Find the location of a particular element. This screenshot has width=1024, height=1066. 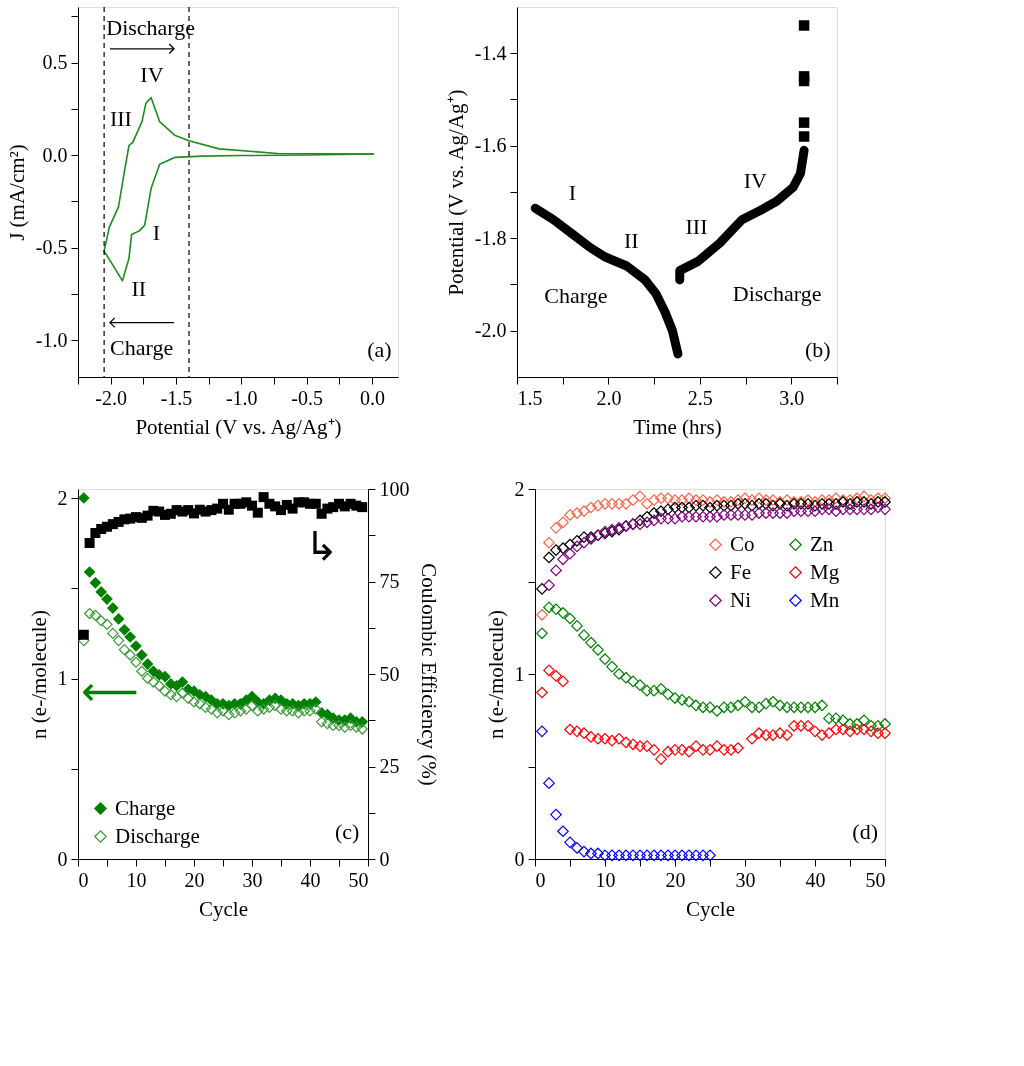

y-axis-title: Potential (V vs. Ag/Ag⁺) is located at coordinates (455, 192).